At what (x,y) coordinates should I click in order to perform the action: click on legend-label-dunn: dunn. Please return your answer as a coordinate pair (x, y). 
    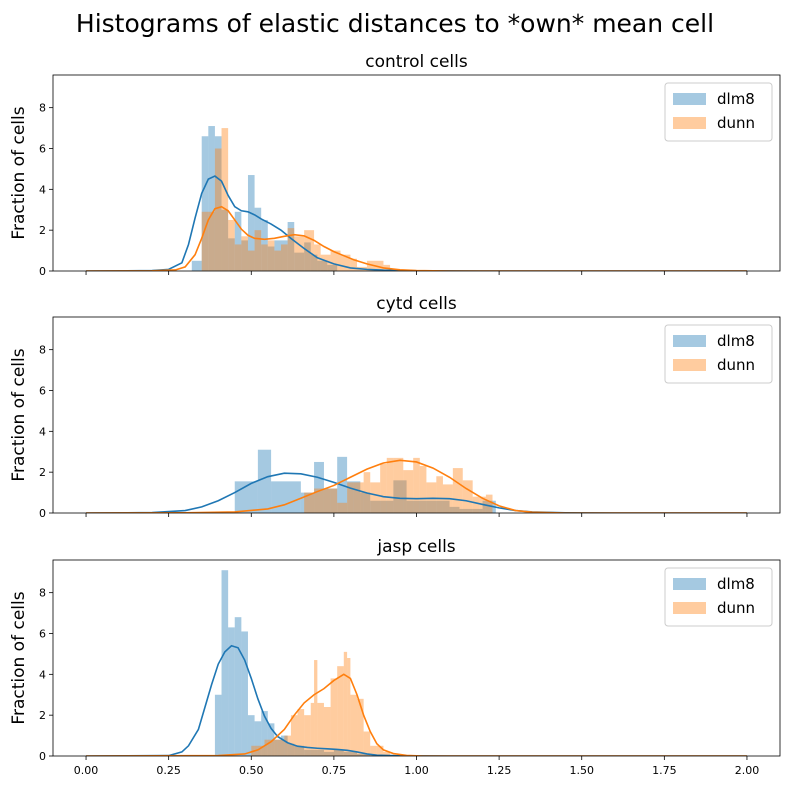
    Looking at the image, I should click on (736, 123).